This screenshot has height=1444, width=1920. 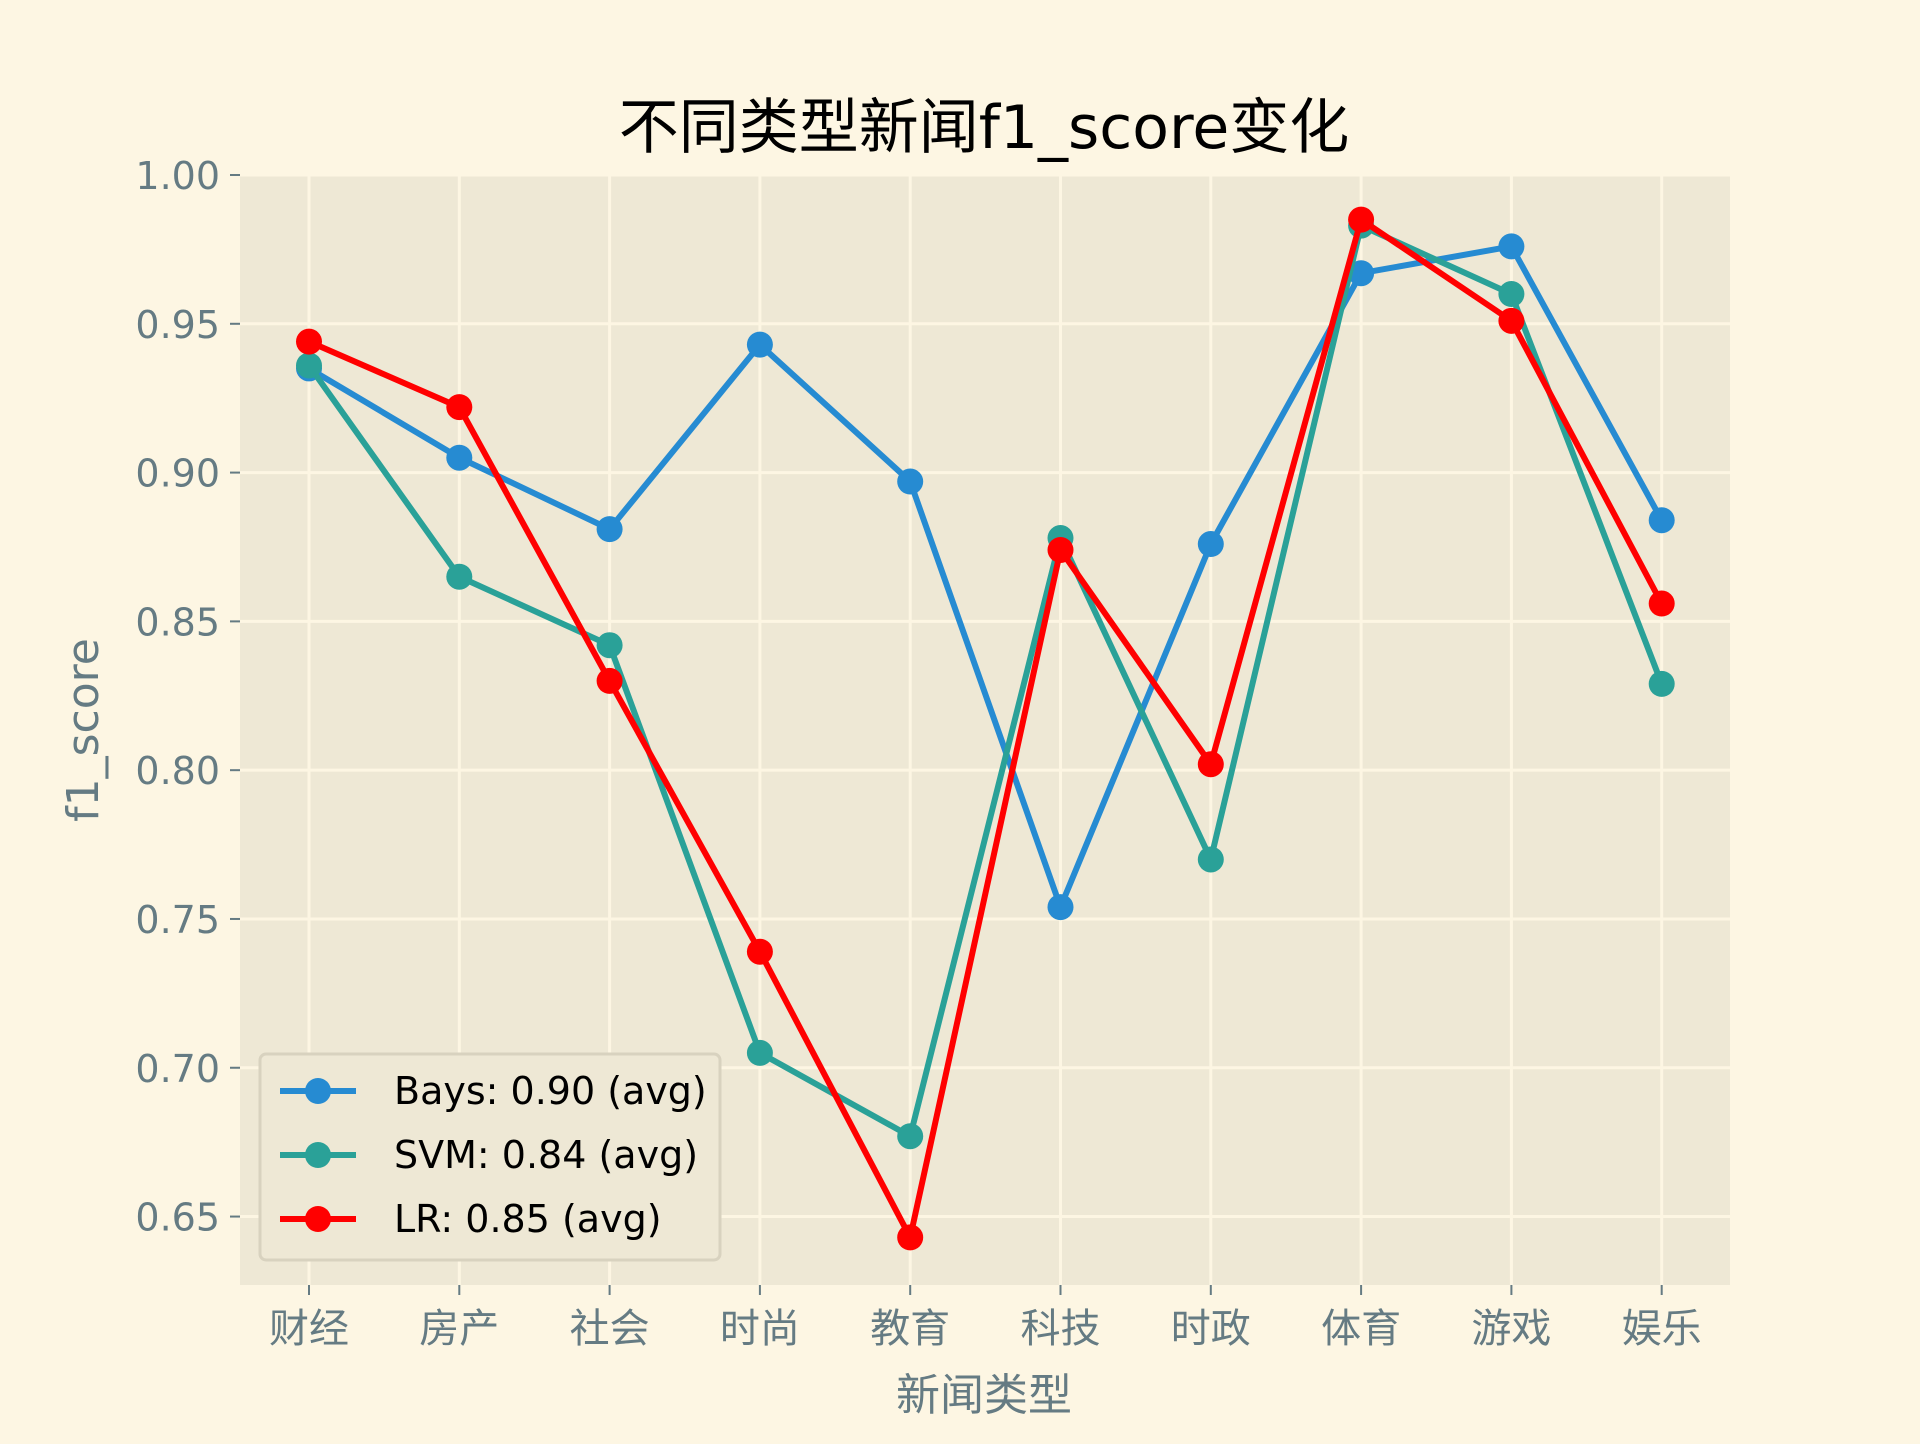 I want to click on y-tick-label: 0.85, so click(x=177, y=622).